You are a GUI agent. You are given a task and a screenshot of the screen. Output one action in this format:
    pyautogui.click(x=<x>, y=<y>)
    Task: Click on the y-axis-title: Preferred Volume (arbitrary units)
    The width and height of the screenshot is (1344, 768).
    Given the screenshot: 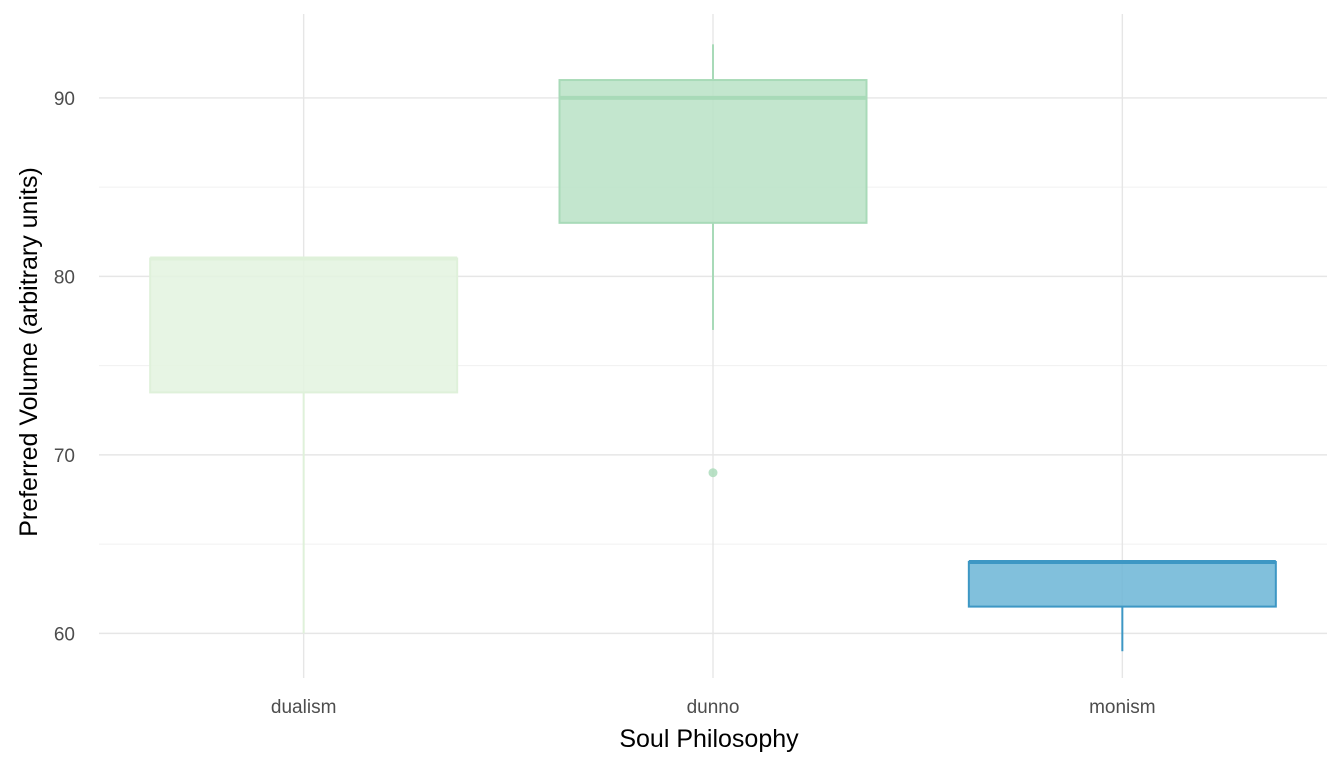 What is the action you would take?
    pyautogui.click(x=29, y=352)
    